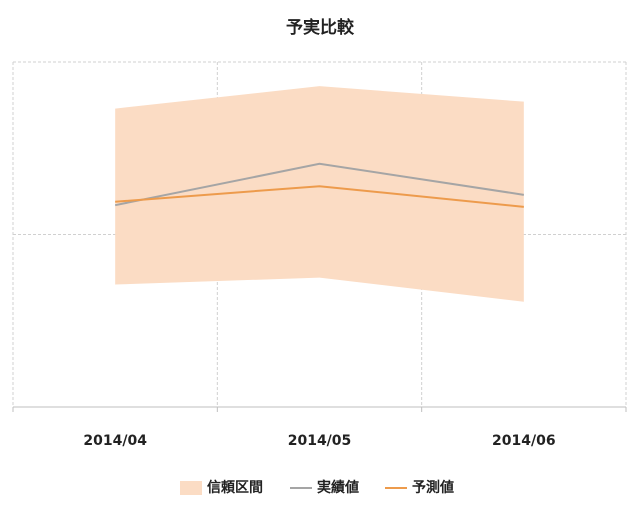 This screenshot has height=515, width=640. Describe the element at coordinates (320, 441) in the screenshot. I see `x-tick-label: 2014/05` at that location.